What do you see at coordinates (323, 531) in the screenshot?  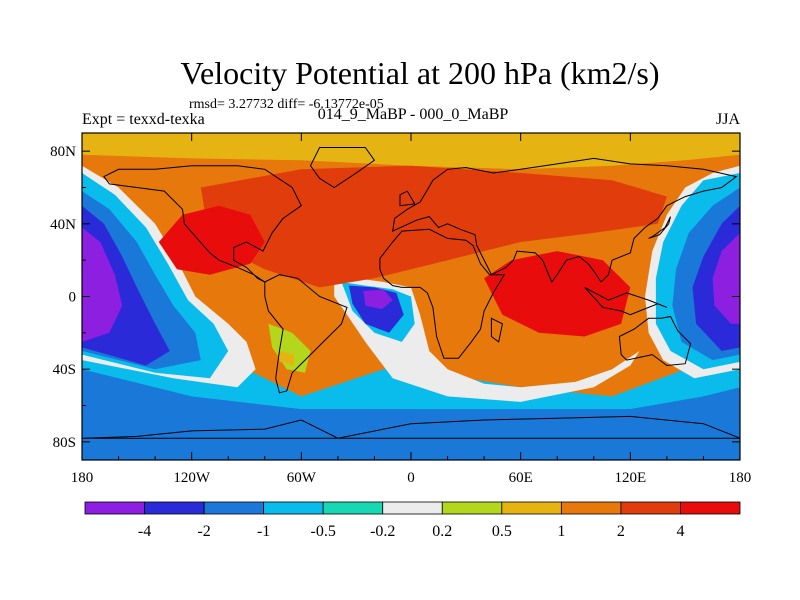 I see `colorbar-label: -0.5` at bounding box center [323, 531].